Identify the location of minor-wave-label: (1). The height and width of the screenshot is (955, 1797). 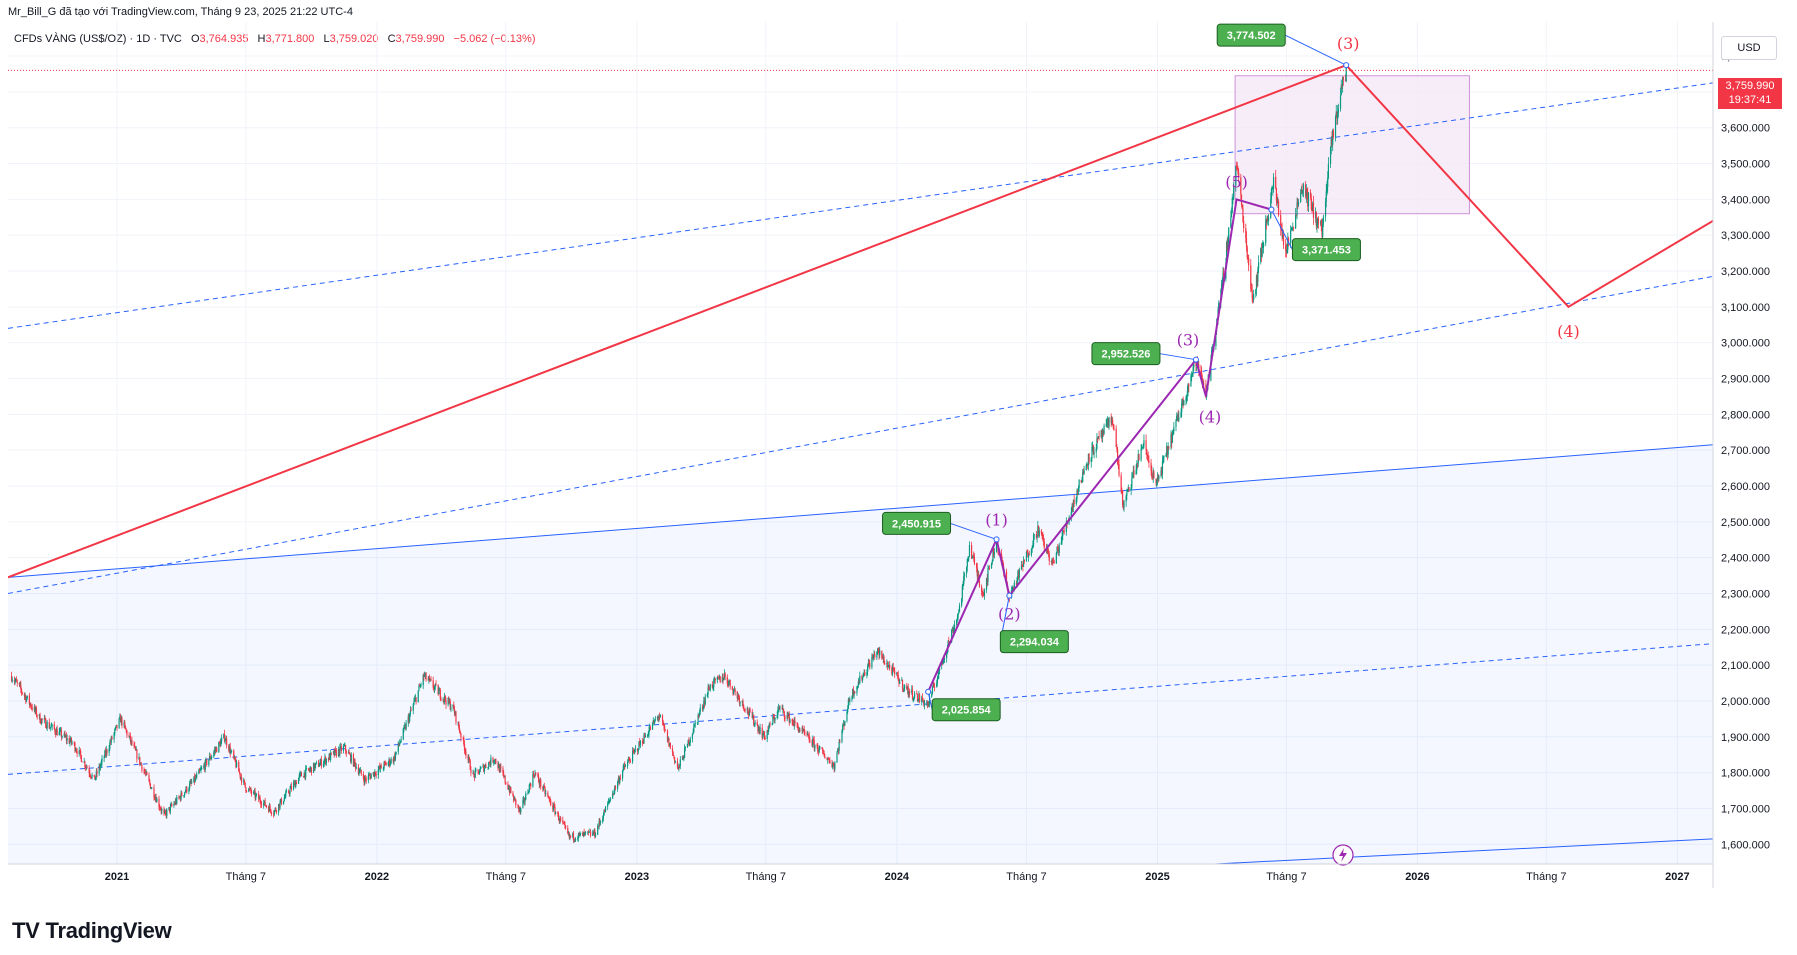
(996, 519).